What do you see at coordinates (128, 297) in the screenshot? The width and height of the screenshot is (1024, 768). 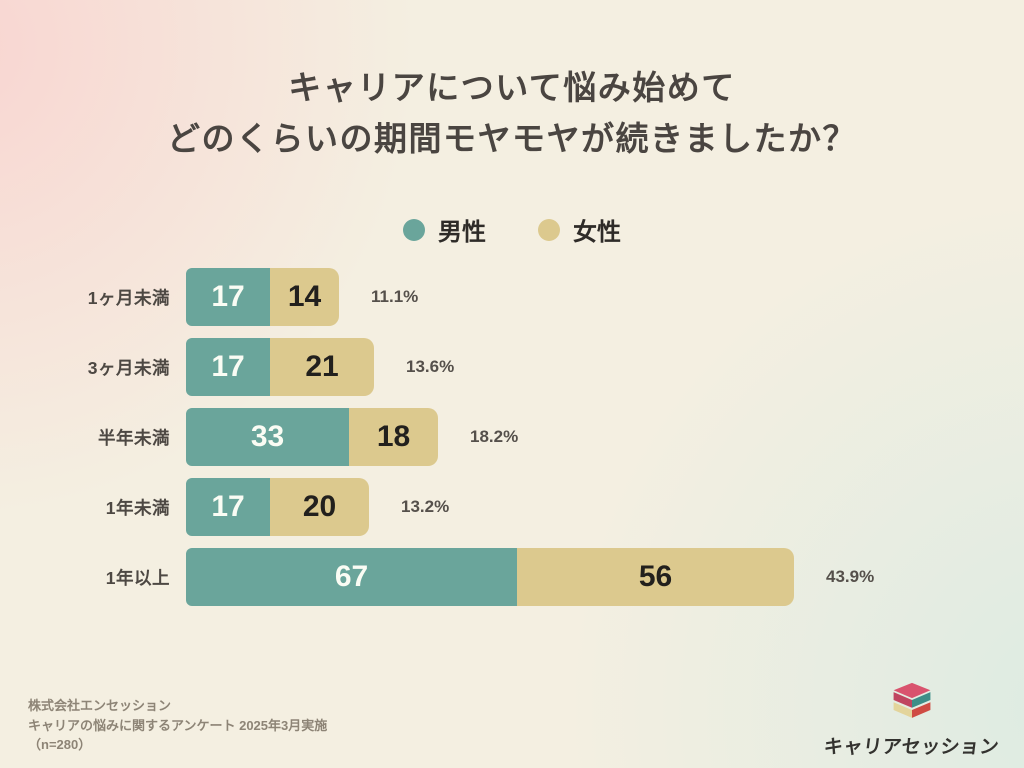 I see `category-label: 1ヶ月未満` at bounding box center [128, 297].